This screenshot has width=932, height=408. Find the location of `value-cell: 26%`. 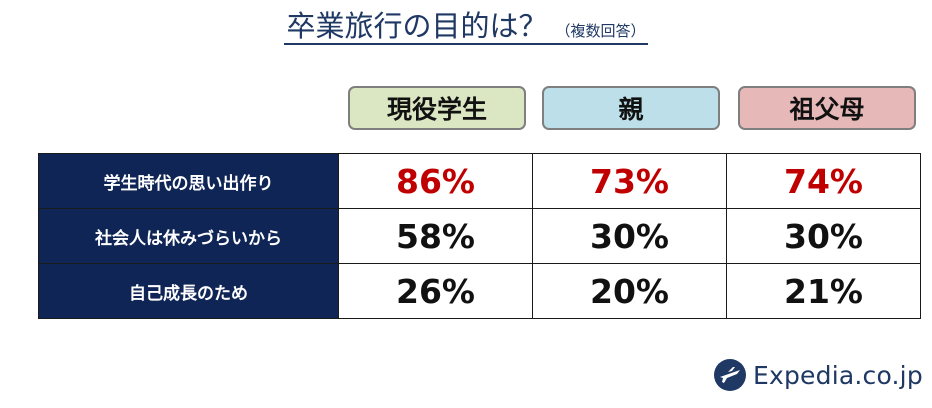

value-cell: 26% is located at coordinates (435, 291).